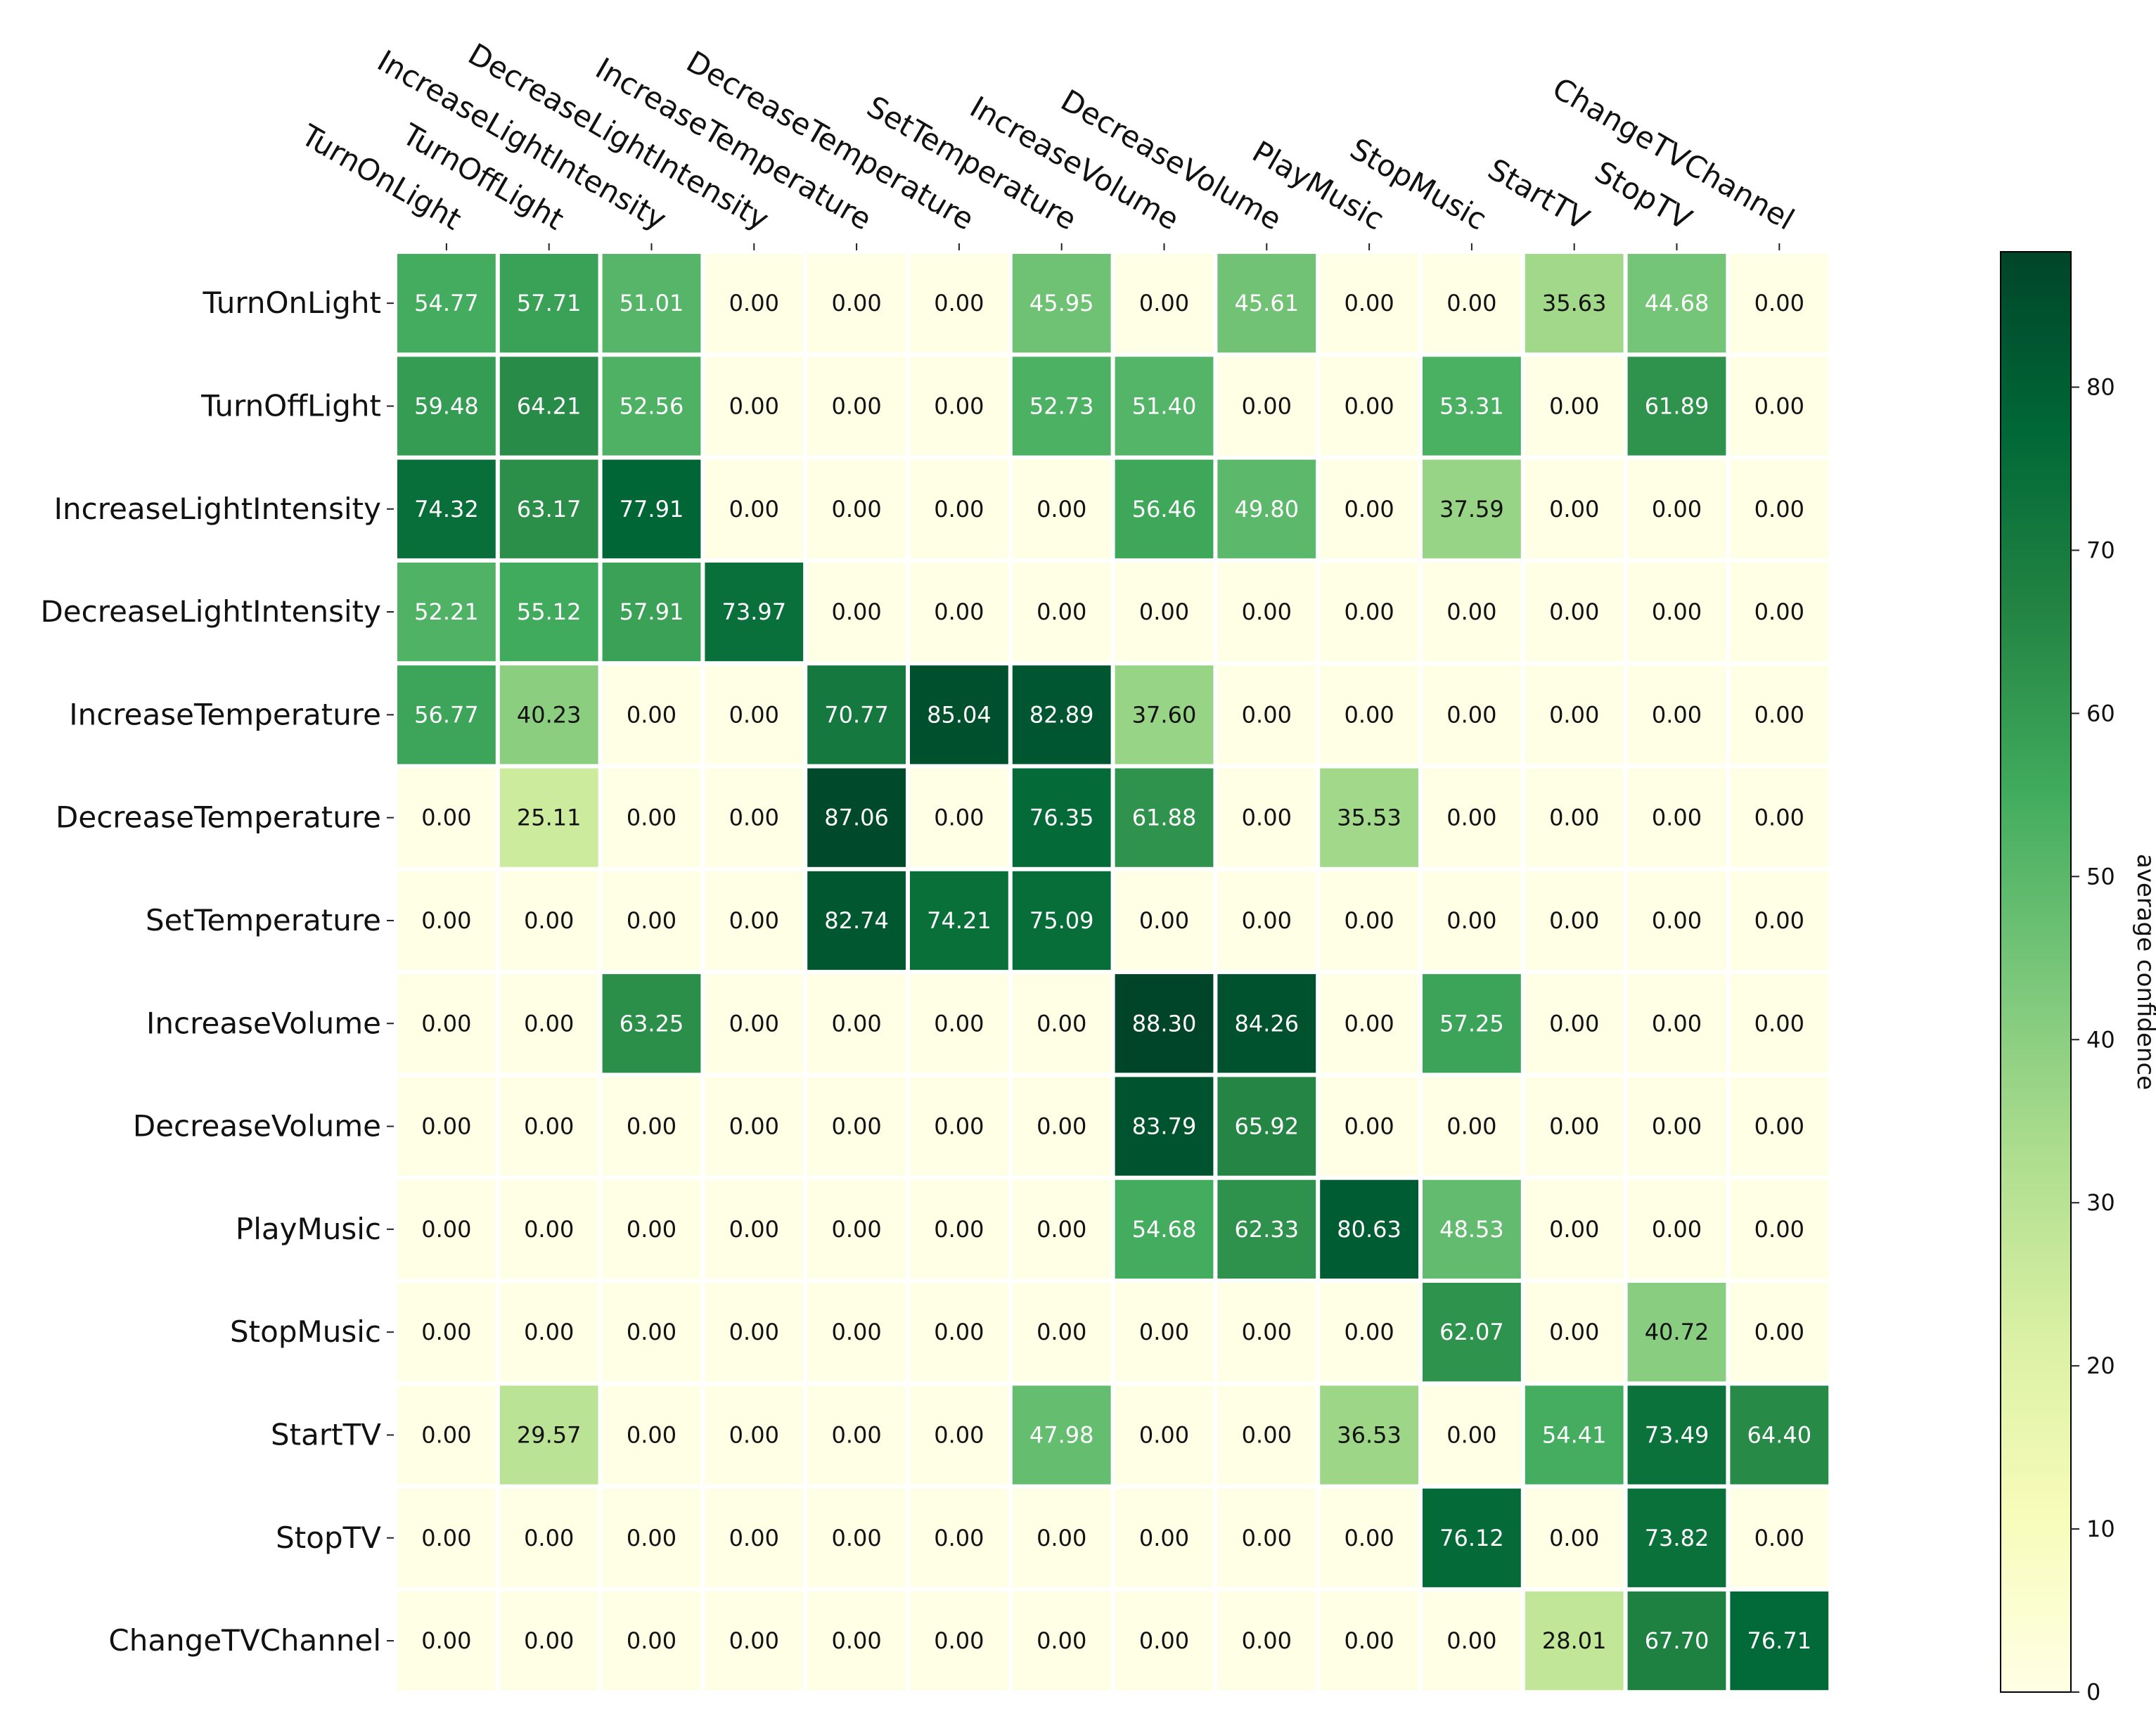 This screenshot has height=1716, width=2156. Describe the element at coordinates (308, 1229) in the screenshot. I see `row-label: PlayMusic` at that location.